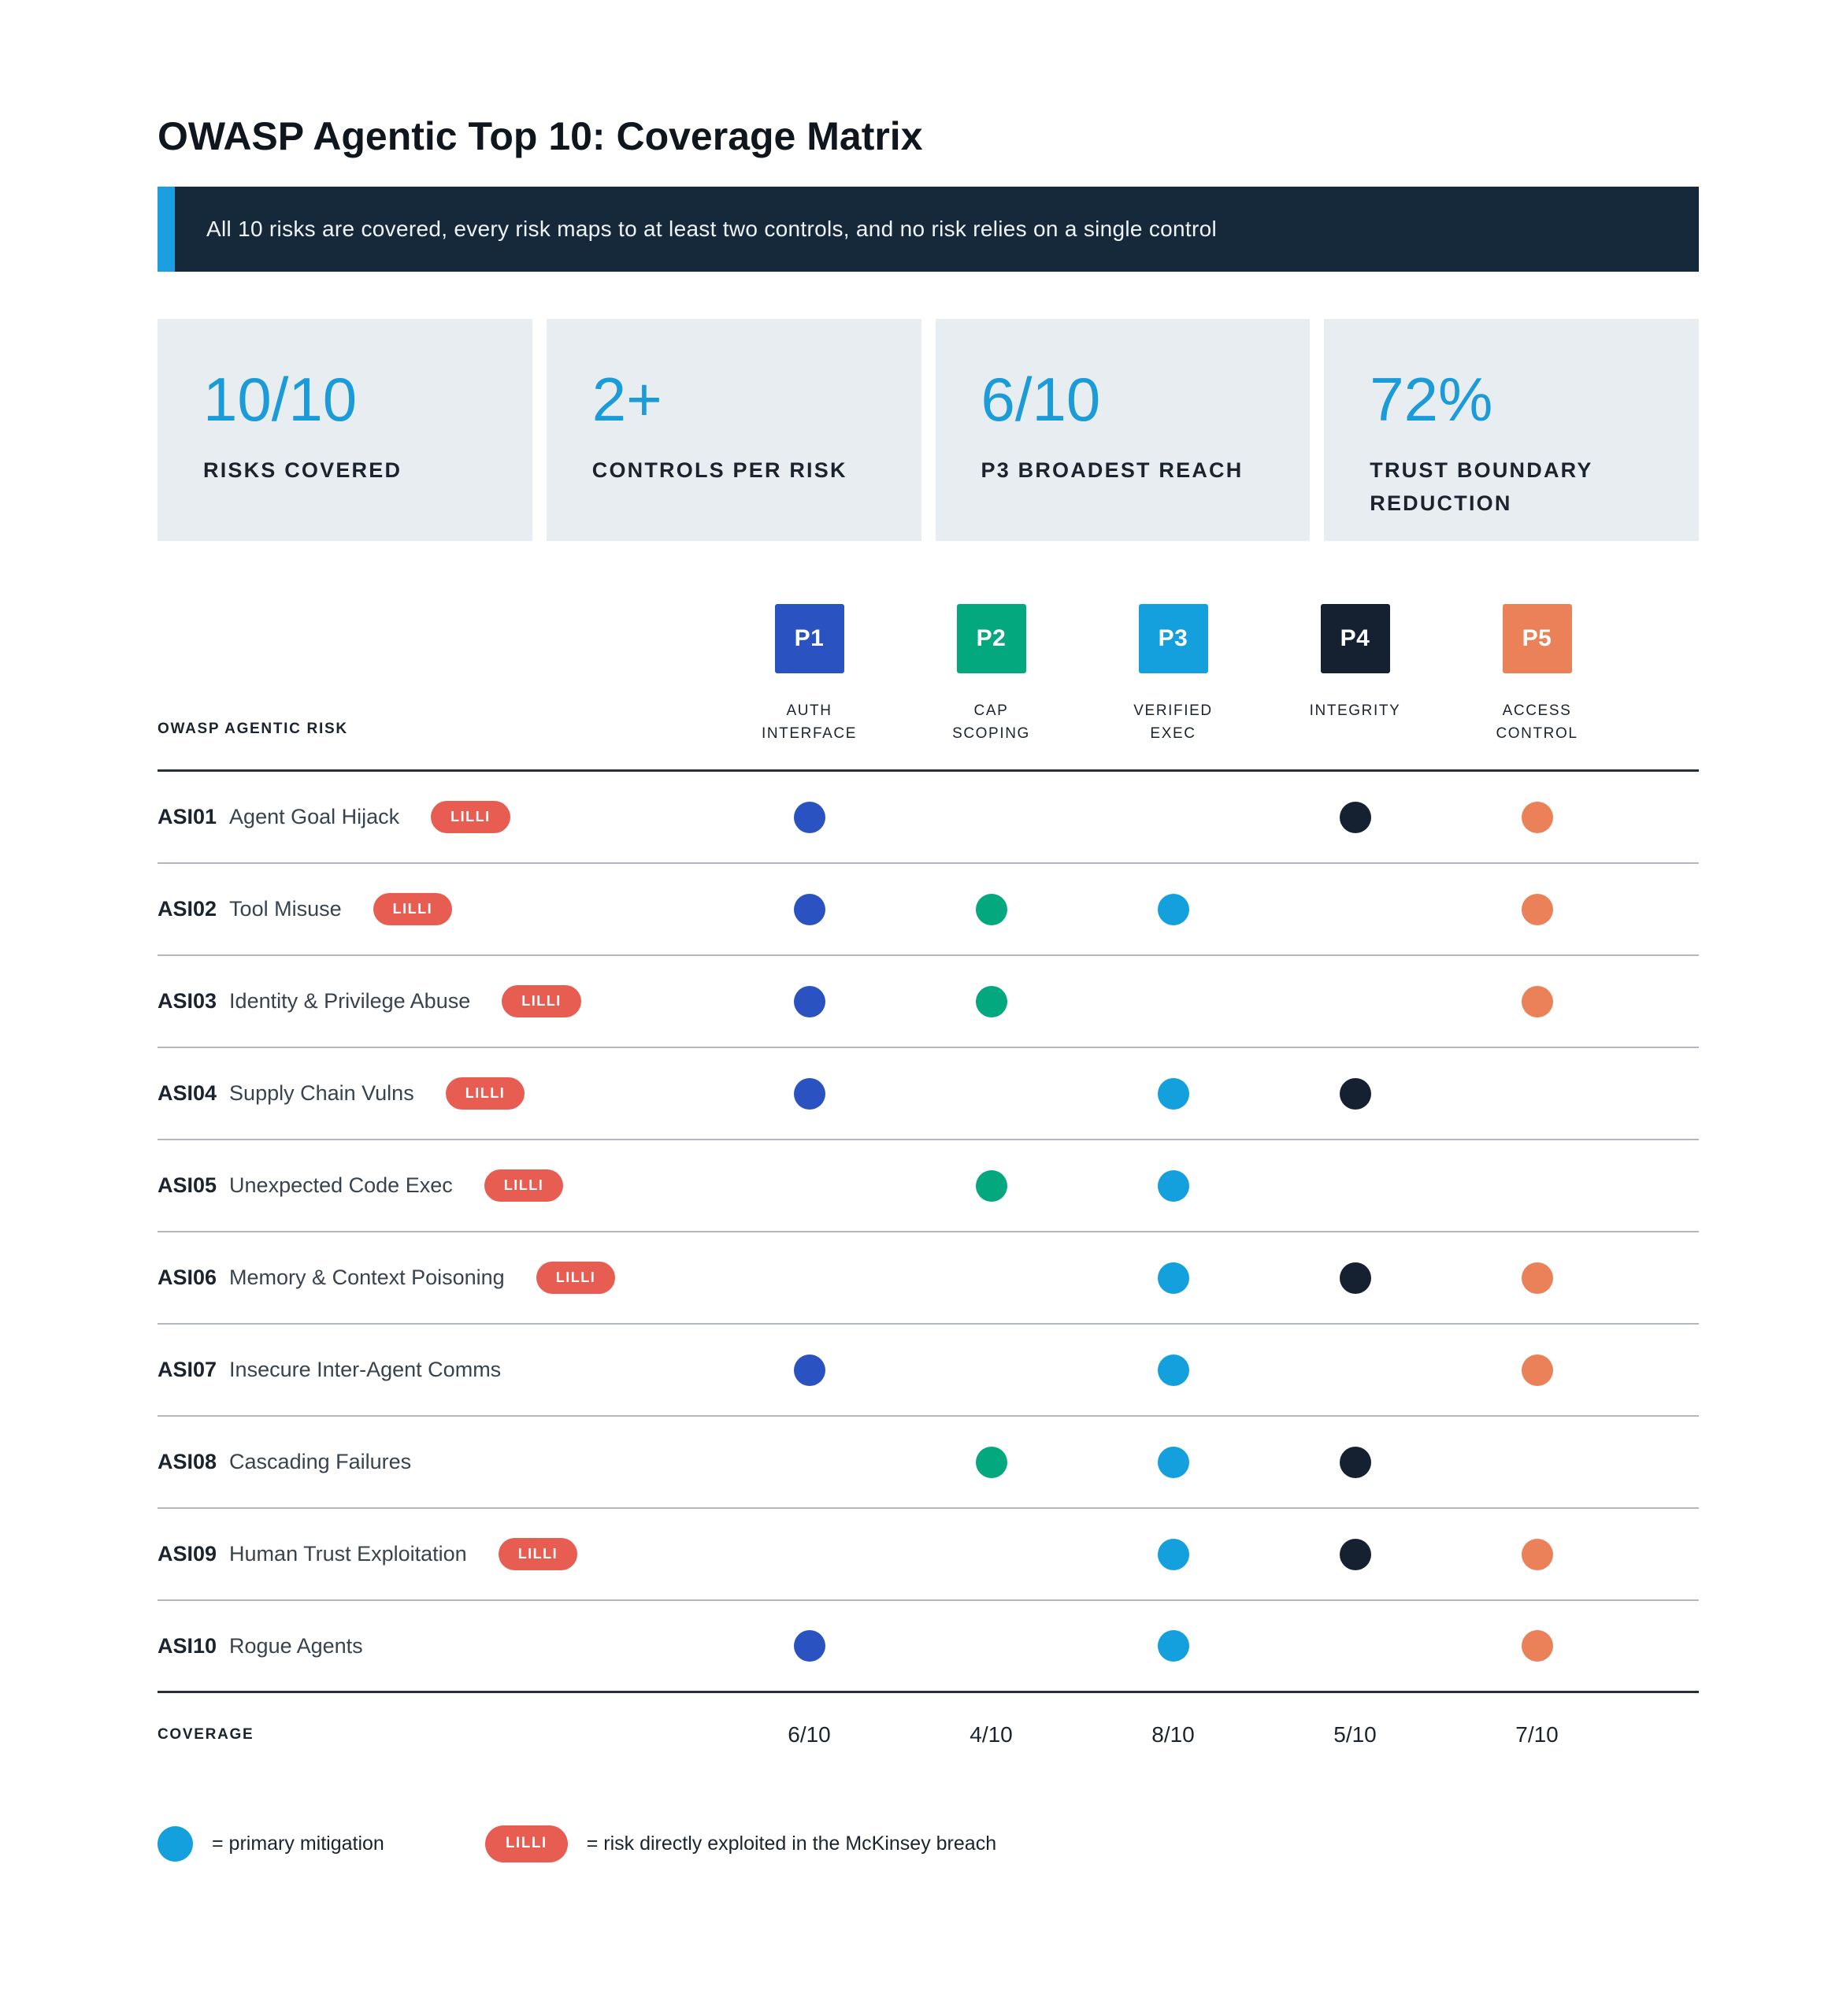  I want to click on risk-name: Identity & Privilege Abuse, so click(350, 1000).